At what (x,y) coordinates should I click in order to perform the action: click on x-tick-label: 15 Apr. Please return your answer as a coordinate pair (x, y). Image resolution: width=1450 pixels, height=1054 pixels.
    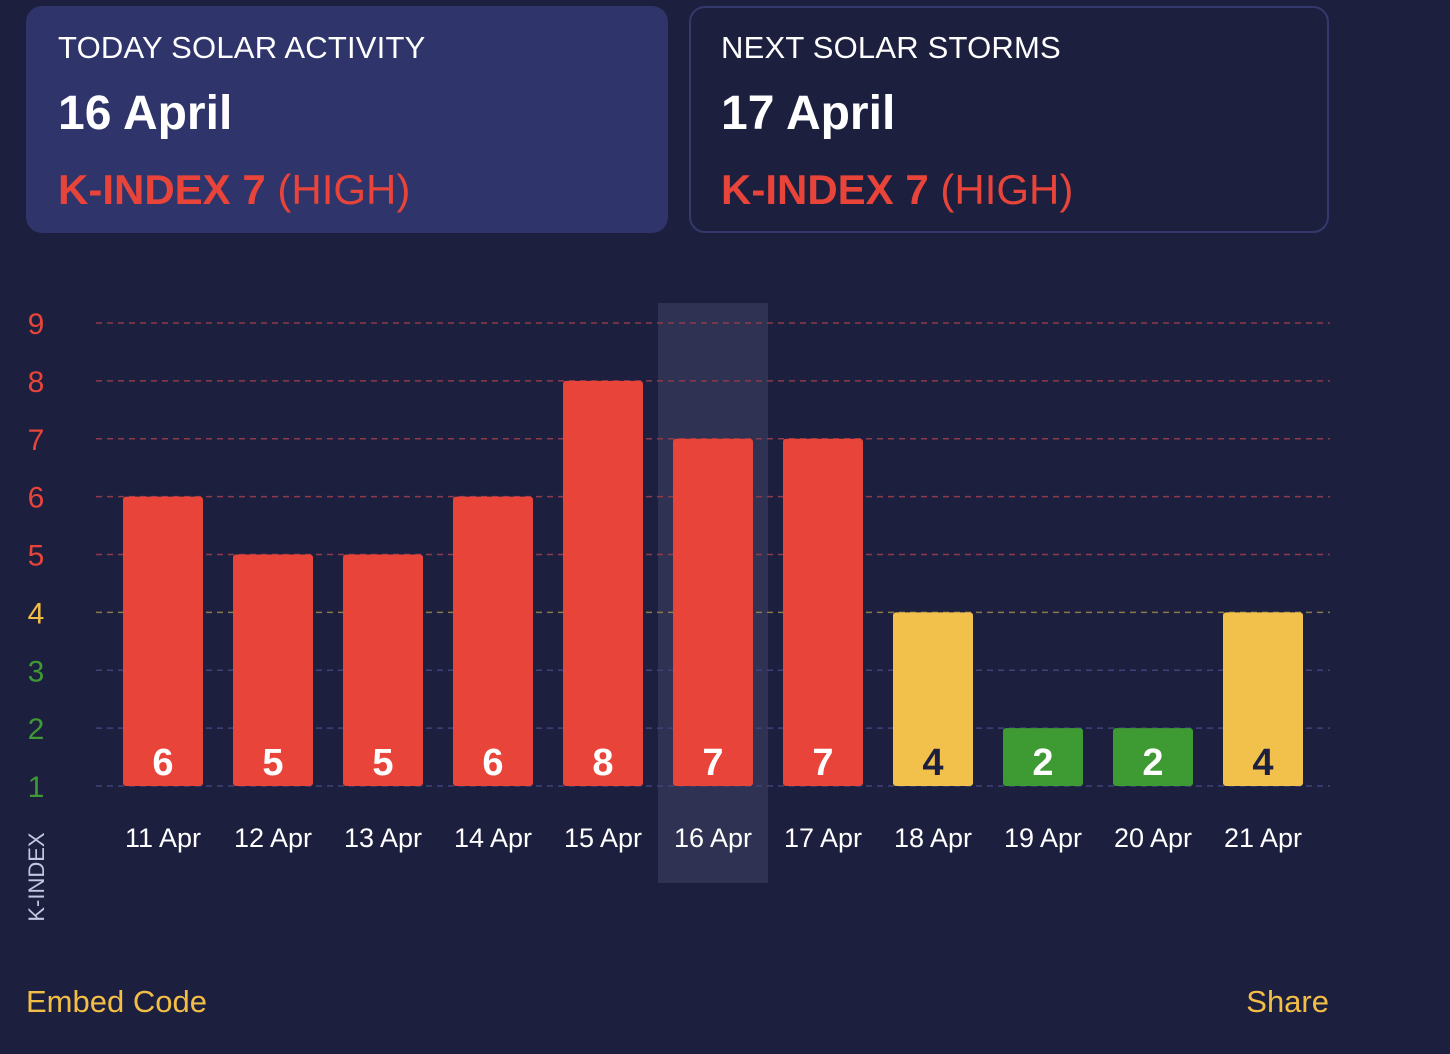
    Looking at the image, I should click on (603, 838).